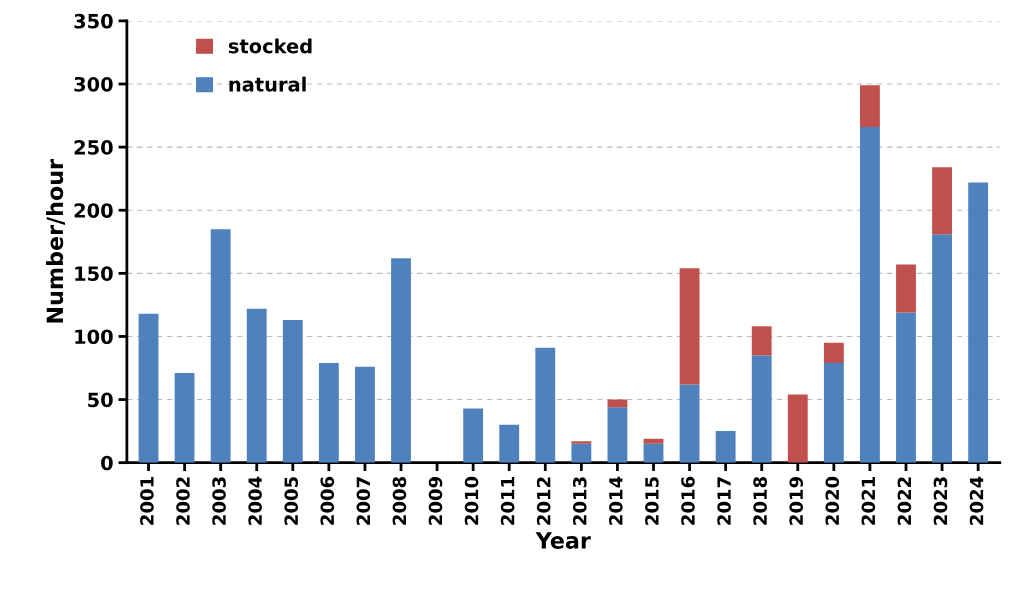  Describe the element at coordinates (270, 46) in the screenshot. I see `legend-label: stocked` at that location.